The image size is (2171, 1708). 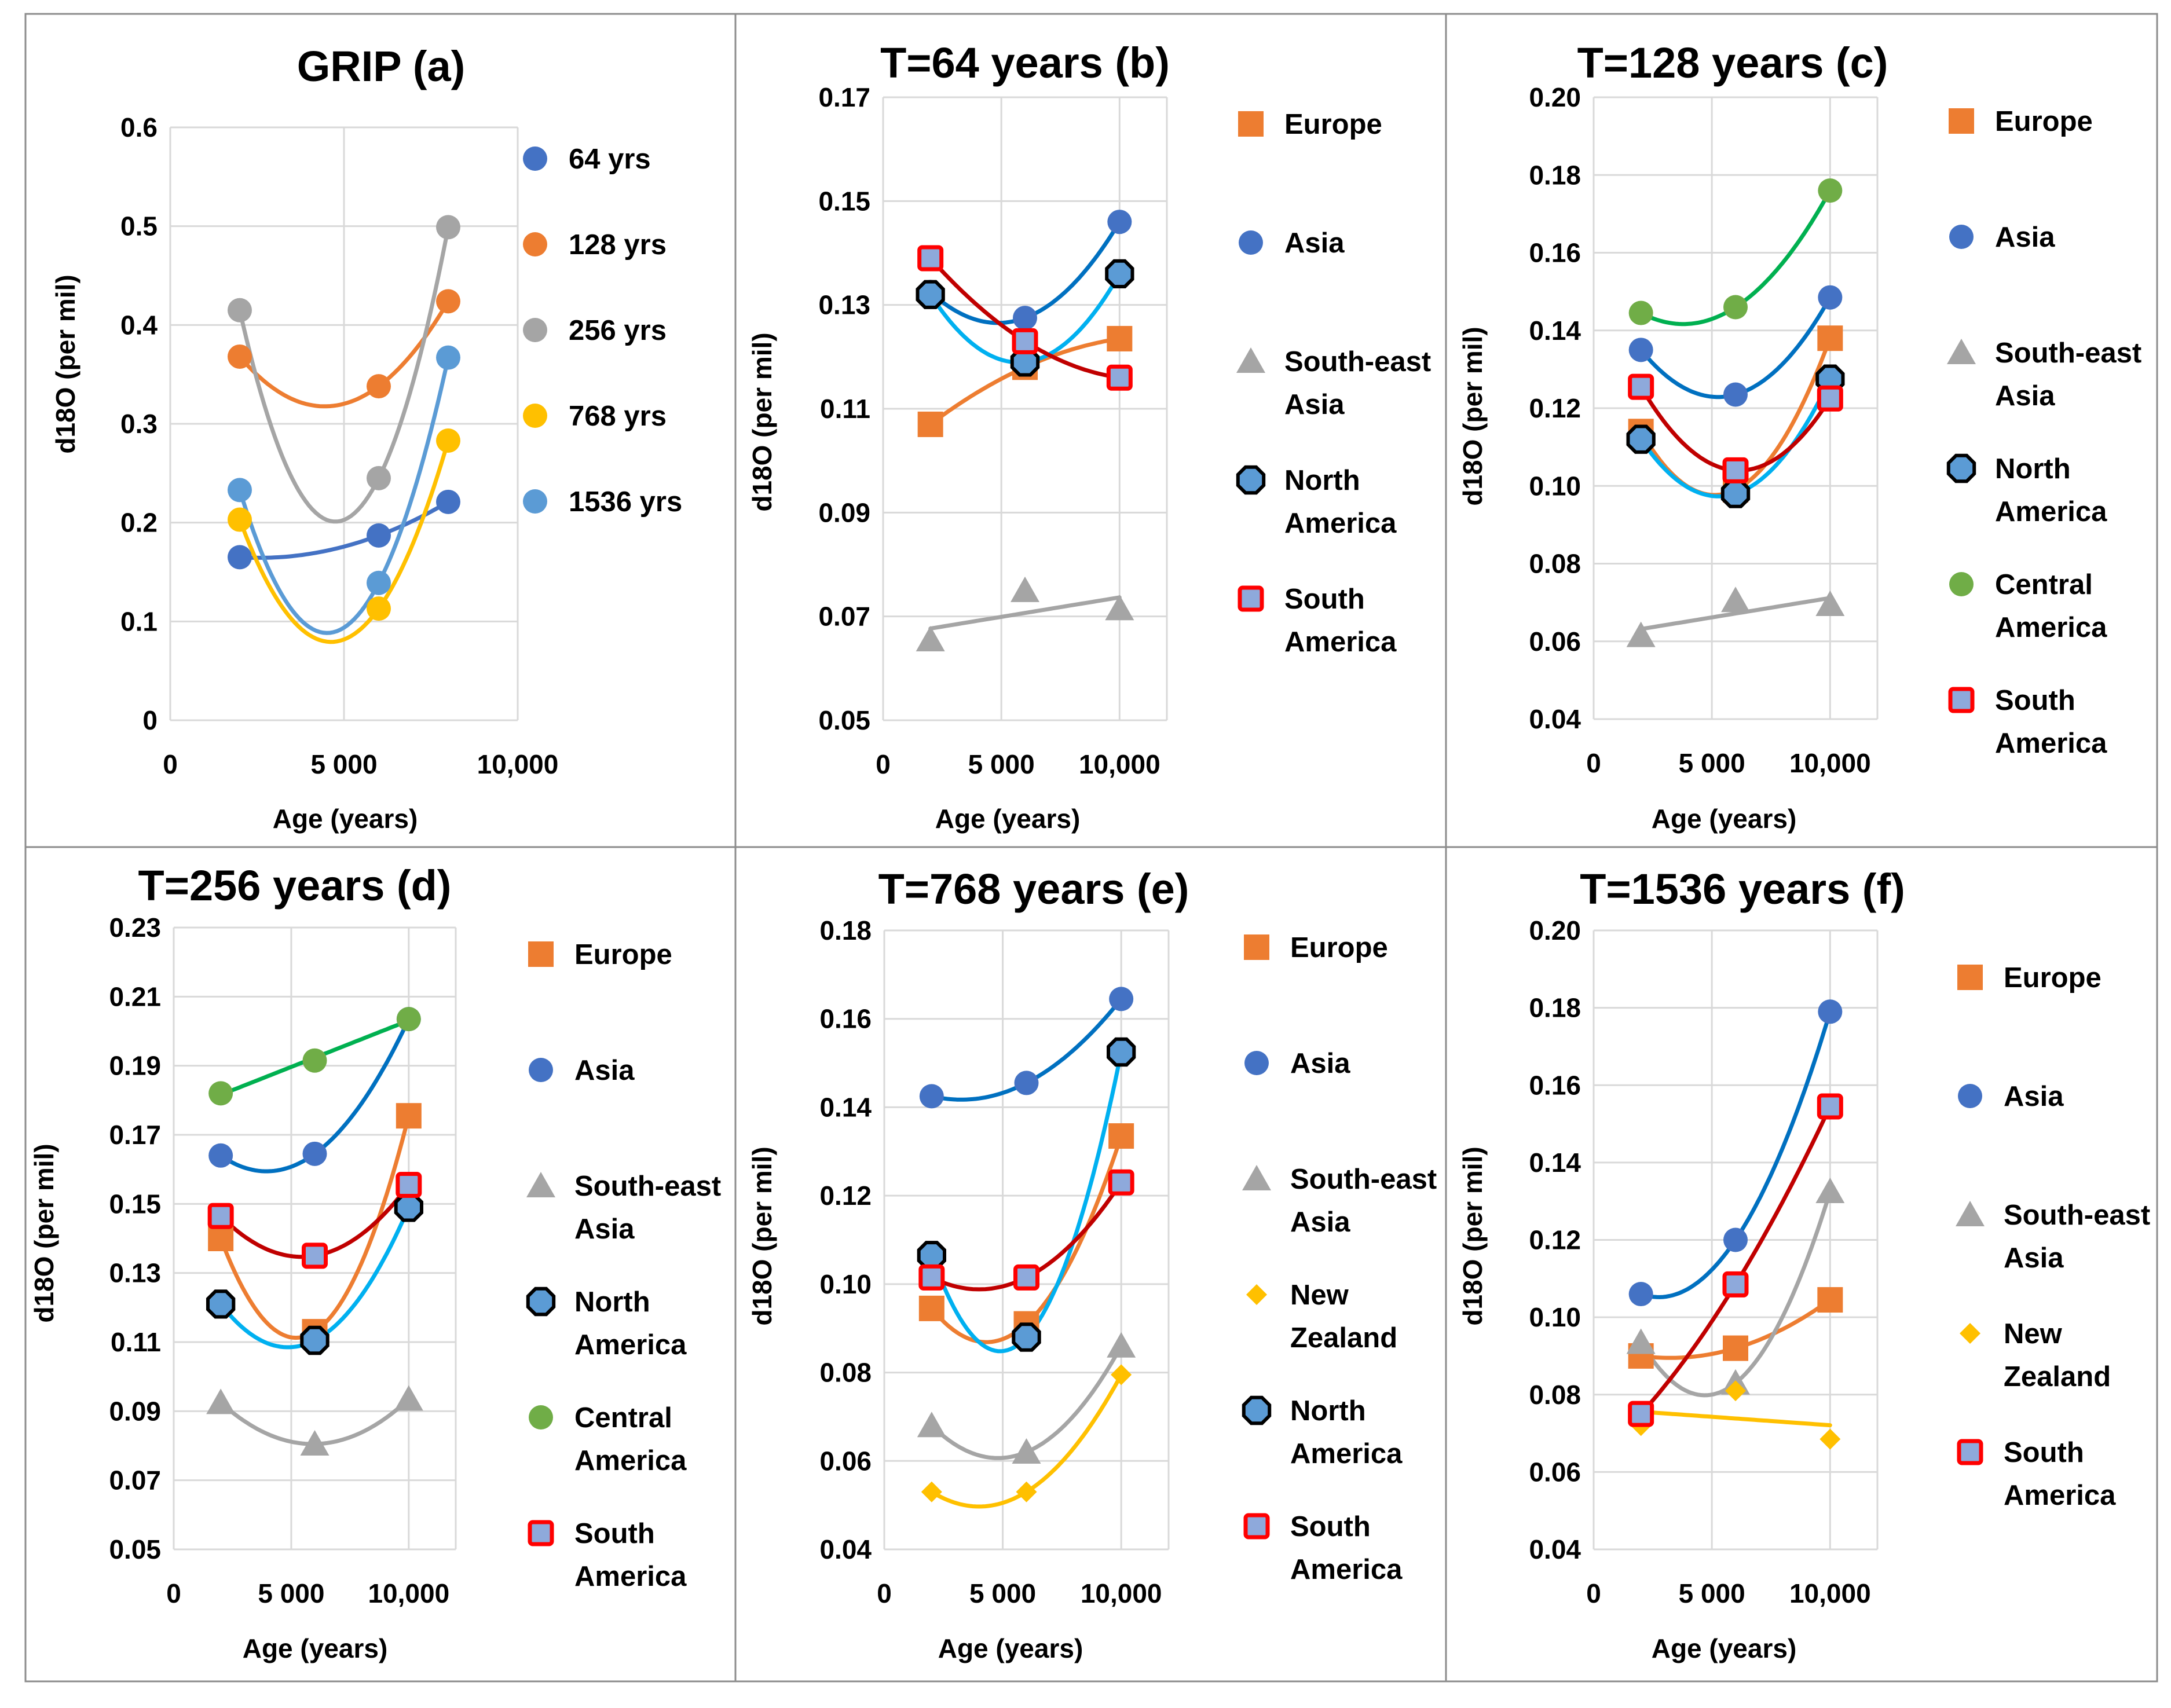 I want to click on trendline-north-america, so click(x=1026, y=1202).